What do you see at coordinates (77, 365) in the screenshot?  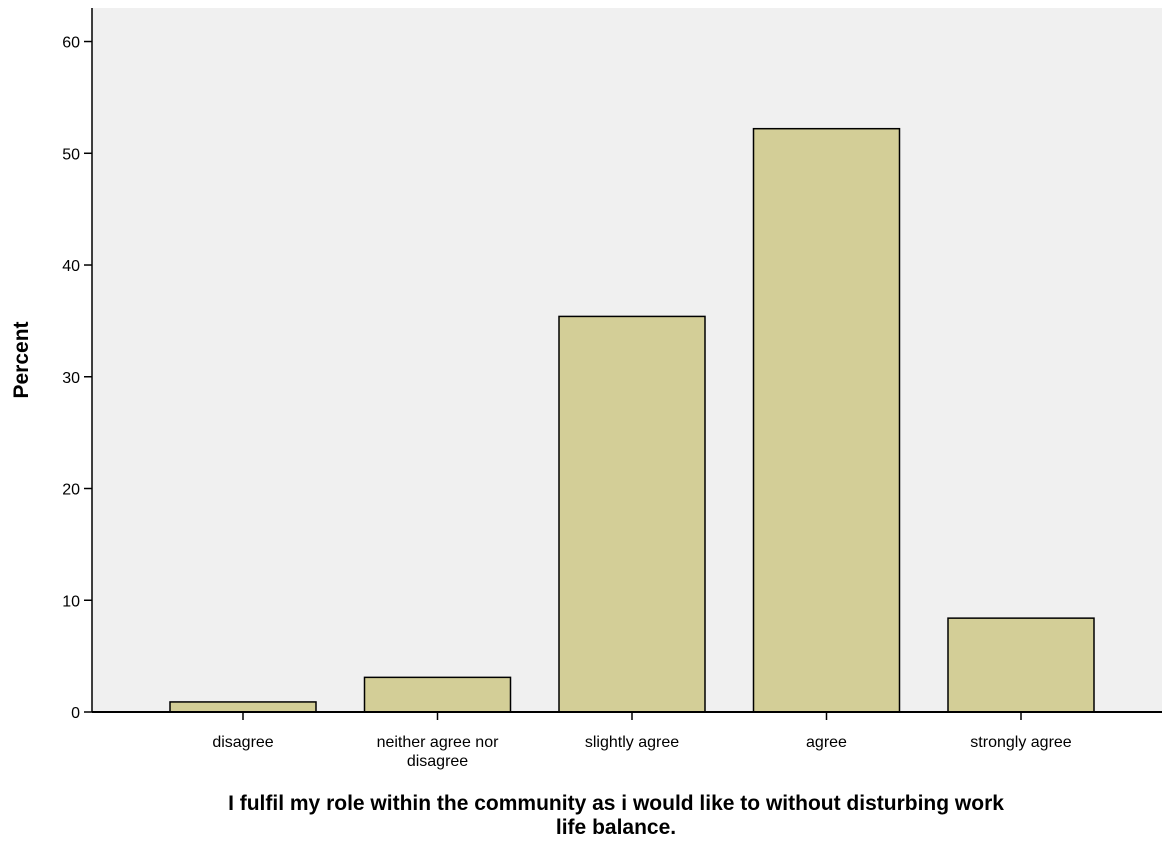 I see `y-axis: 0 10 20 30 40 50 60` at bounding box center [77, 365].